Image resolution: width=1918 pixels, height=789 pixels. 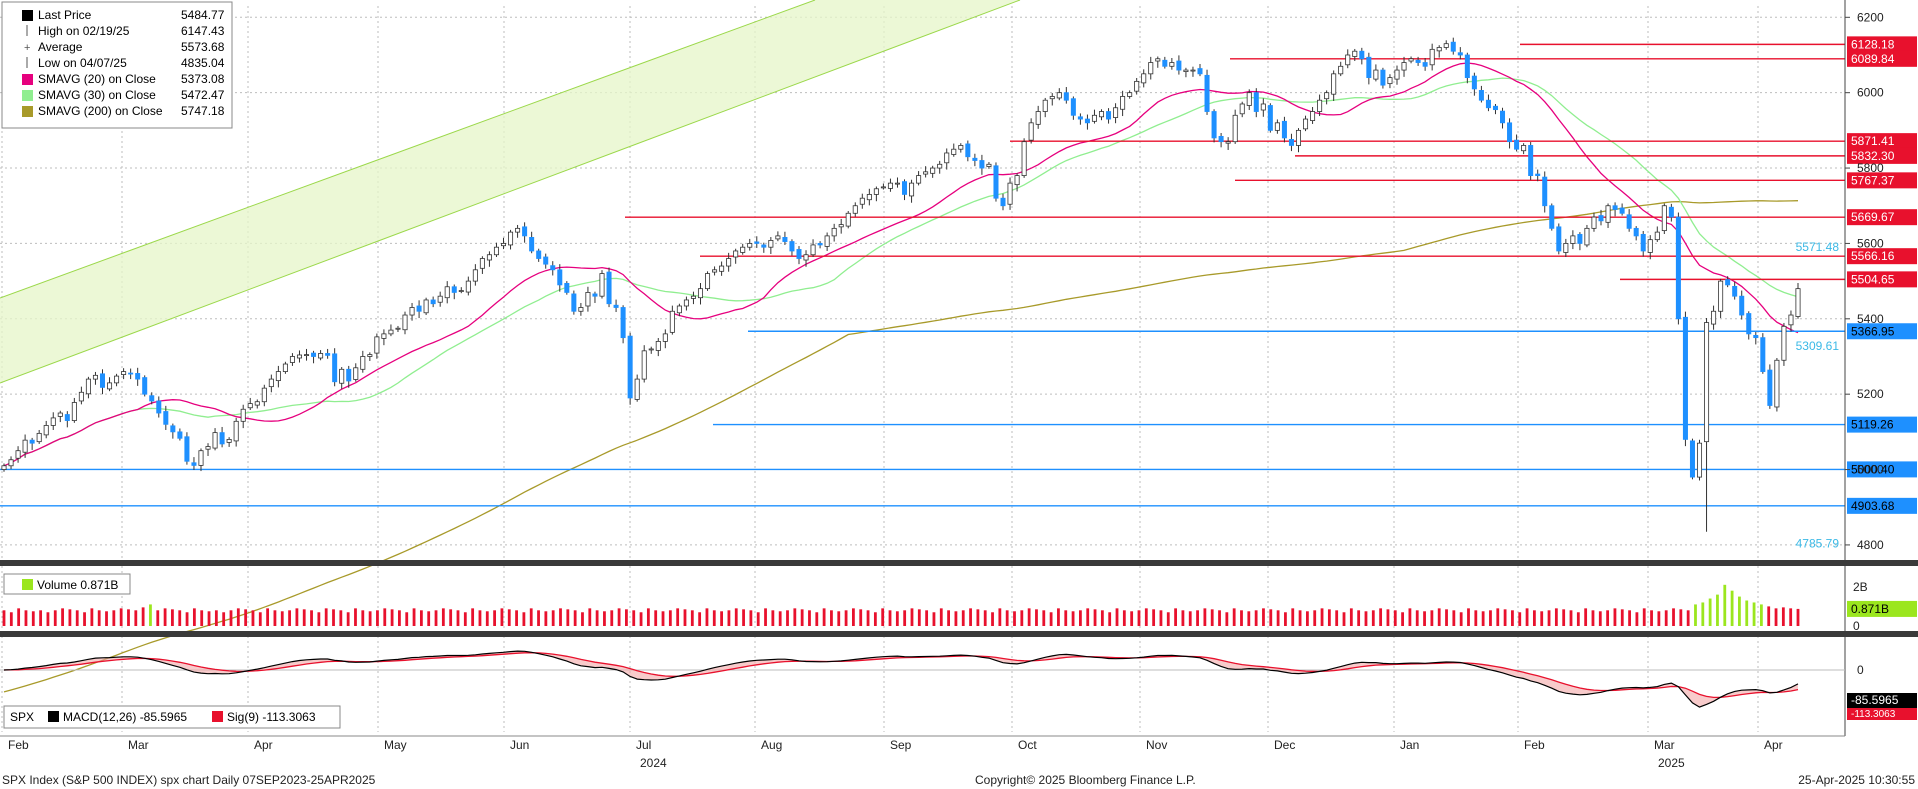 I want to click on price-level-tag-label: 5566.16, so click(x=1873, y=256).